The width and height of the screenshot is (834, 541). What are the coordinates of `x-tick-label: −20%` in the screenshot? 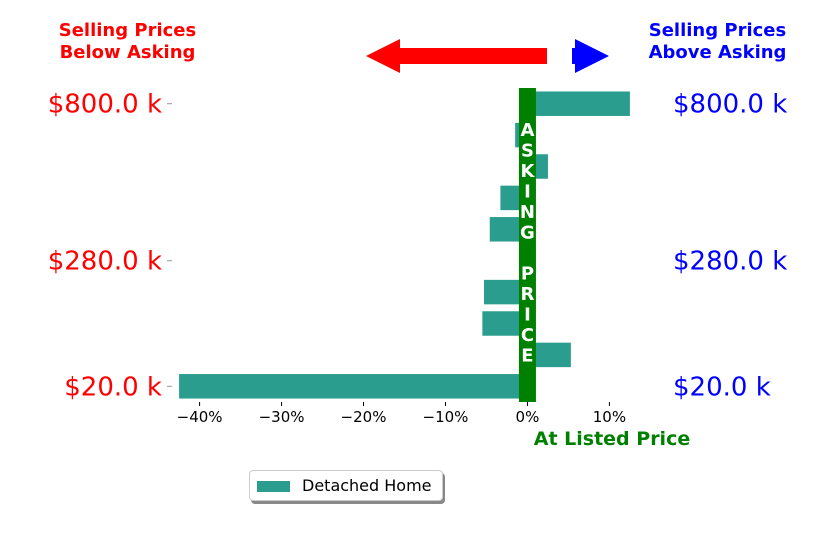 It's located at (364, 417).